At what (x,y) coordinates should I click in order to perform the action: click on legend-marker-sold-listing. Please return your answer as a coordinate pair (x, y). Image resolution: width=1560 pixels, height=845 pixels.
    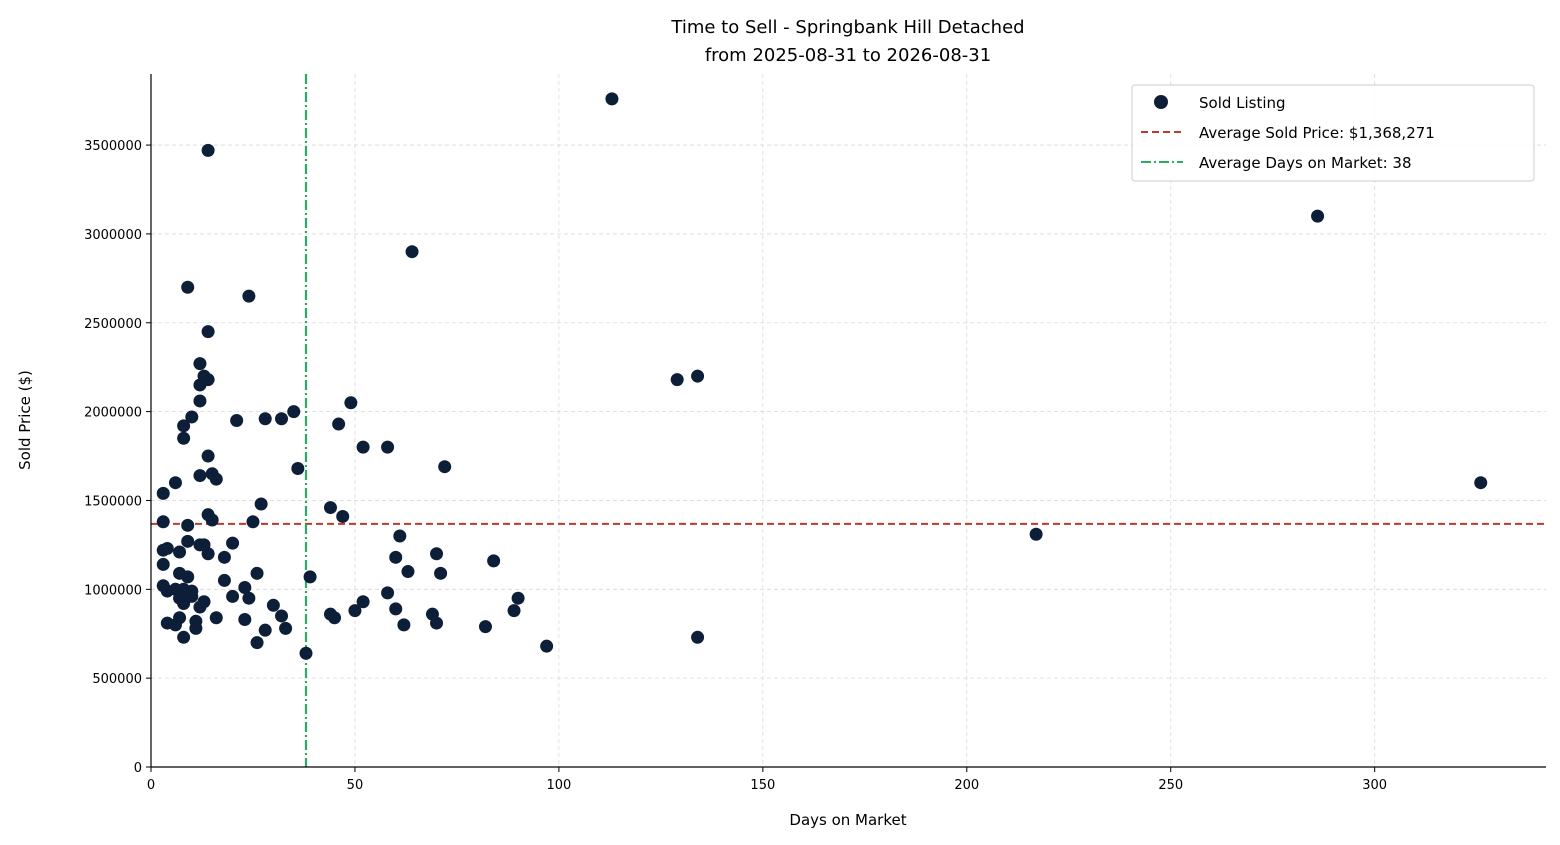
    Looking at the image, I should click on (1161, 102).